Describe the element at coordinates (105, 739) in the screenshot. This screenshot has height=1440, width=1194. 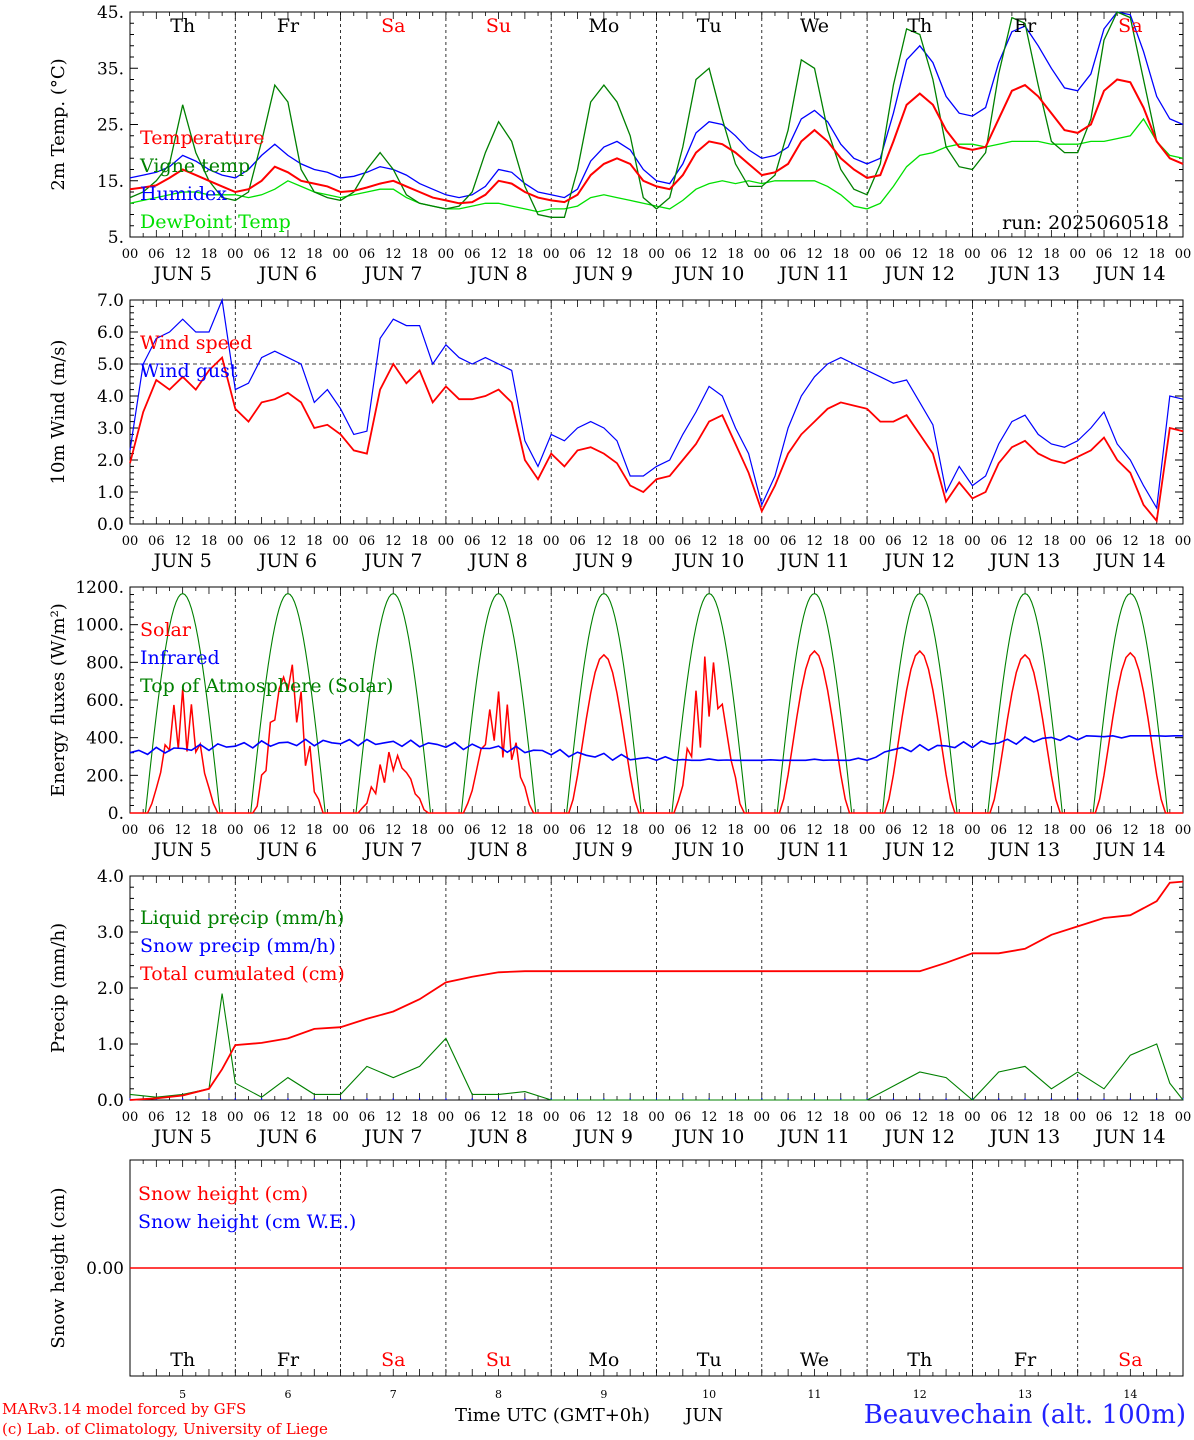
I see `y-tick-label: 400.` at that location.